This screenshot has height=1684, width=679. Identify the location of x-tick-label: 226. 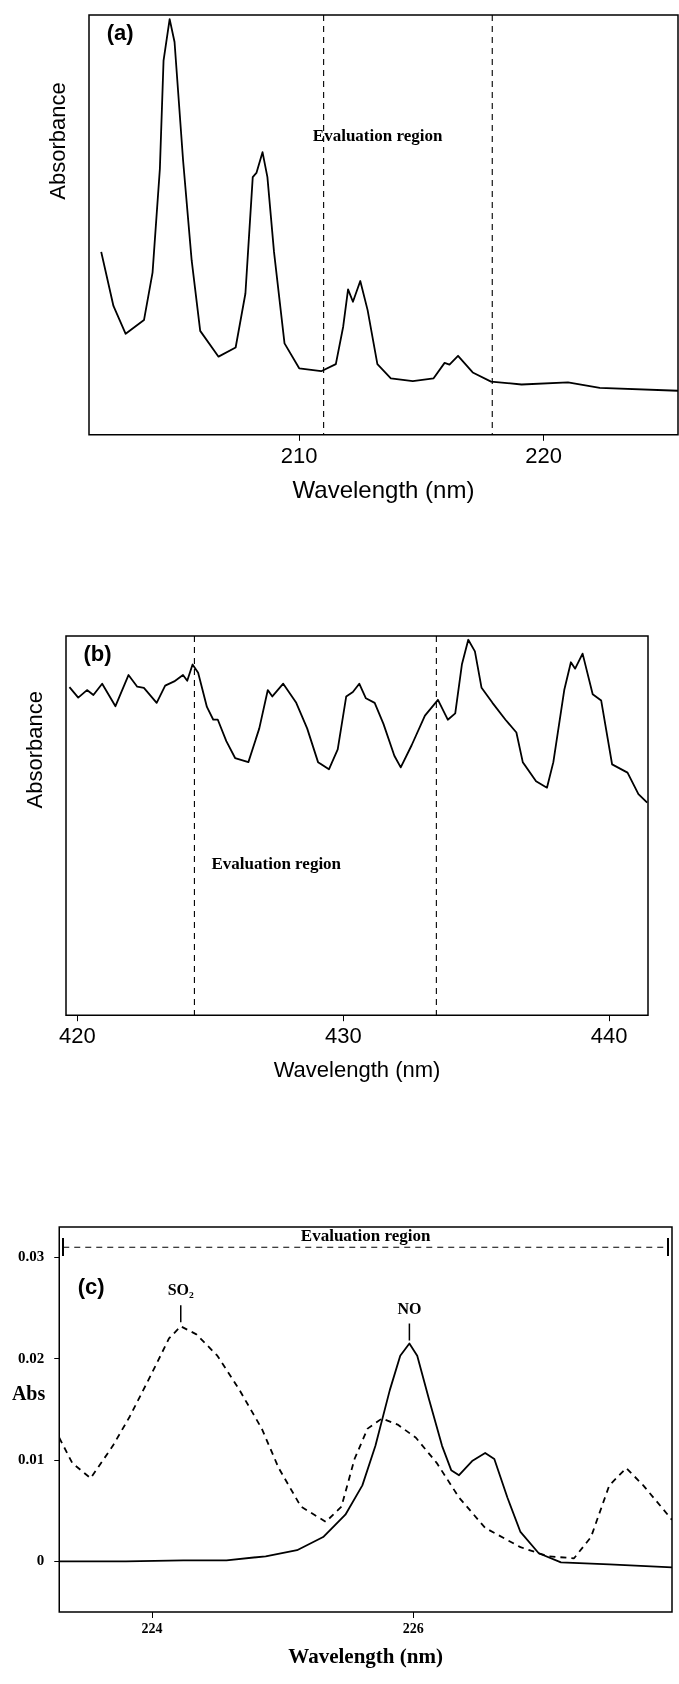
(413, 1629).